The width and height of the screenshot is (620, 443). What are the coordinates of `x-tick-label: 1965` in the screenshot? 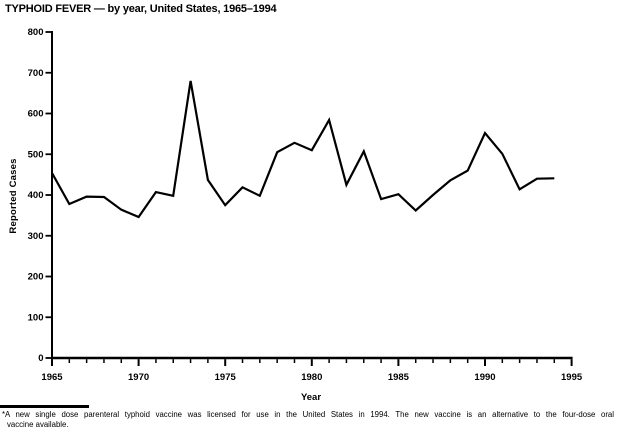 It's located at (52, 377).